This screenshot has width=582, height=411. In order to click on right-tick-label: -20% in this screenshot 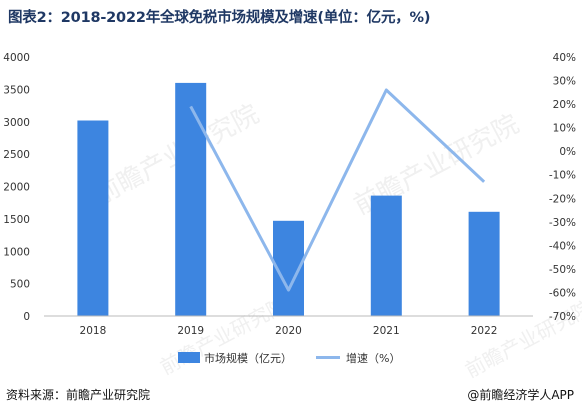, I will do `click(562, 199)`.